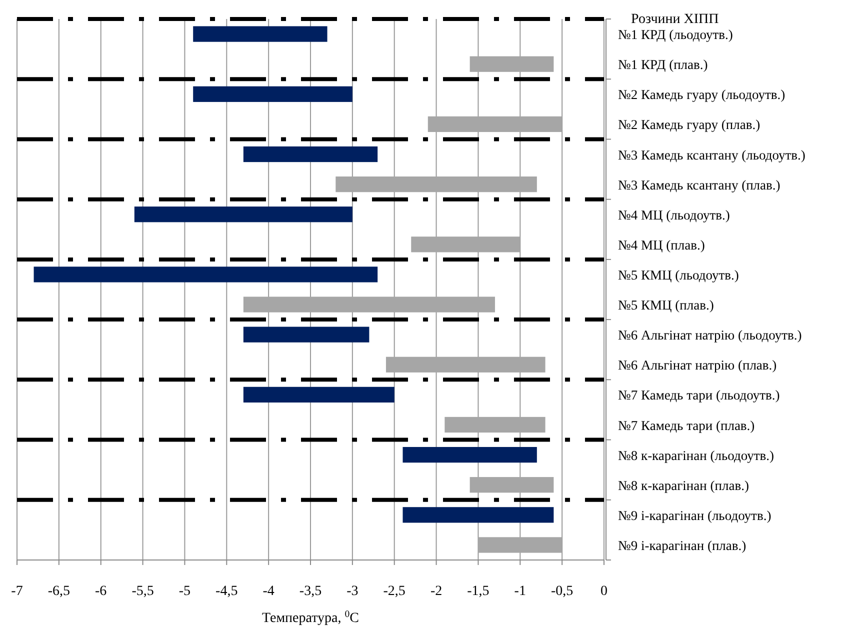 This screenshot has height=626, width=855. Describe the element at coordinates (520, 591) in the screenshot. I see `x-tick-label: -1` at that location.